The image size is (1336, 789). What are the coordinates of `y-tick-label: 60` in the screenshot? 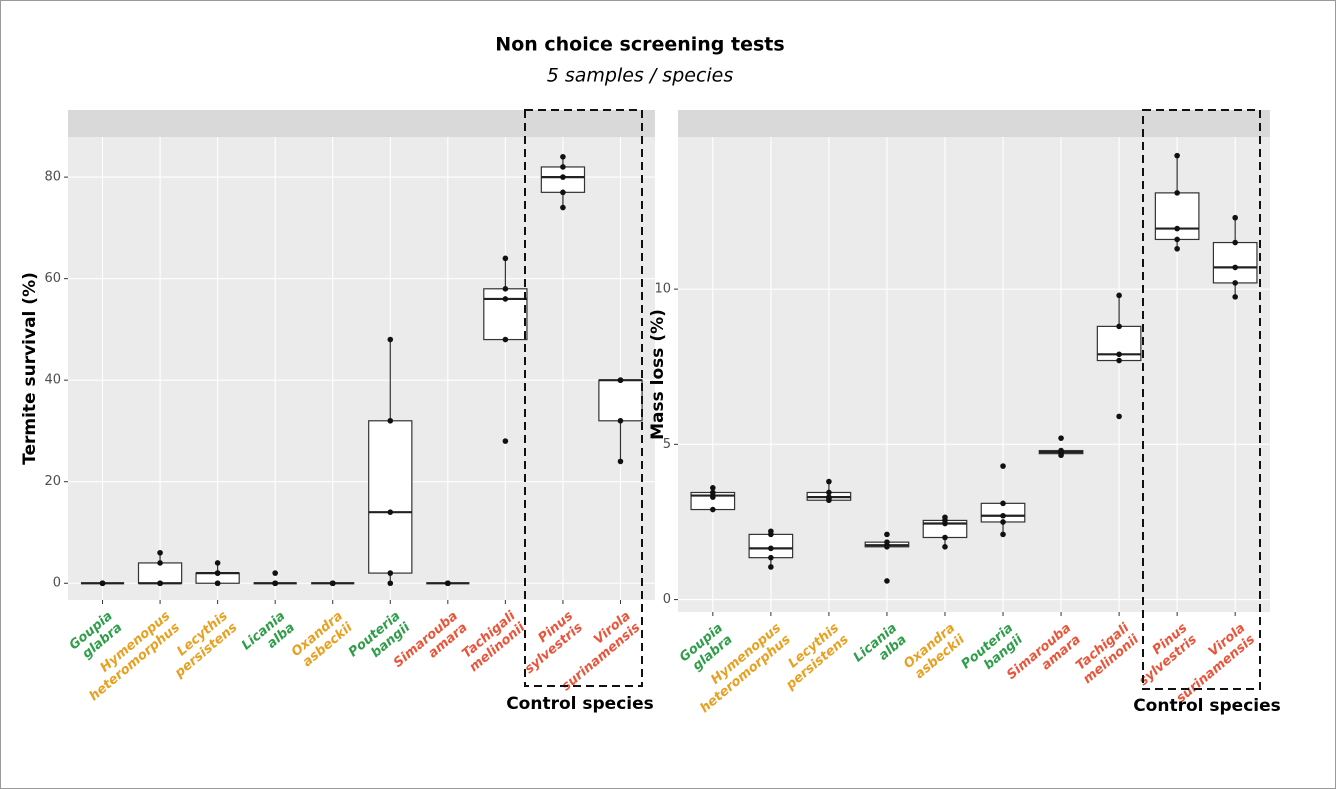 It's located at (52, 278).